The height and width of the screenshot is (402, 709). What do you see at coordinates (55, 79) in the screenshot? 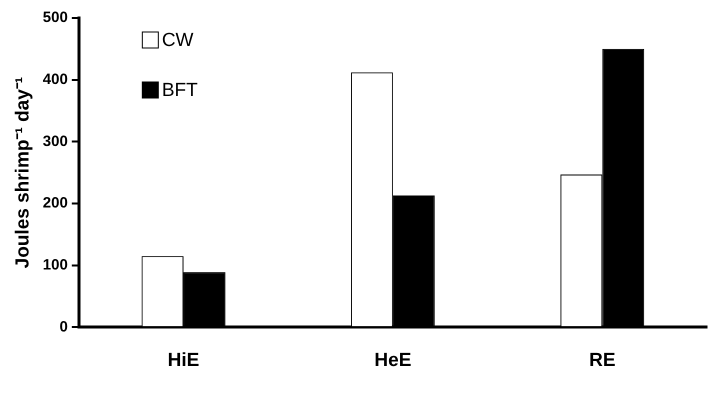
I see `y-tick-label: 400` at bounding box center [55, 79].